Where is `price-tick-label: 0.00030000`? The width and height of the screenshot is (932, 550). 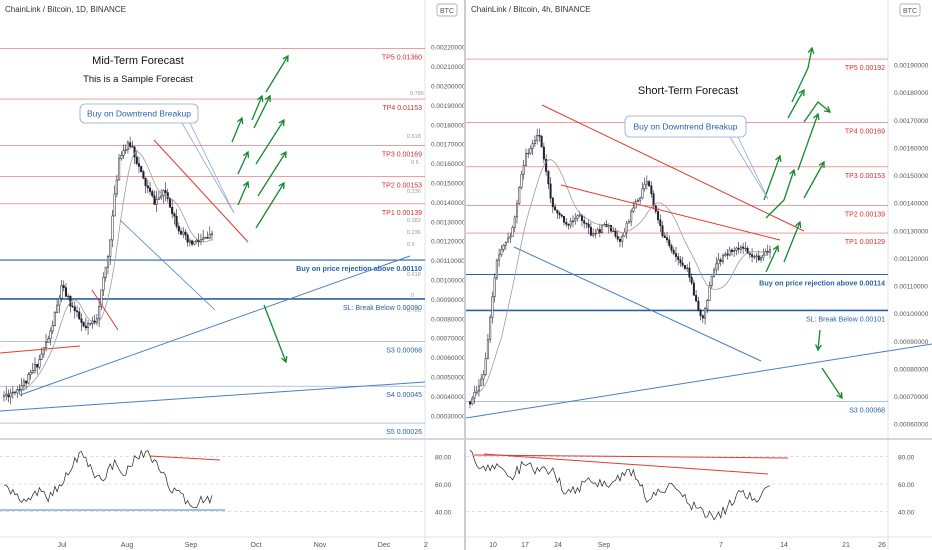 price-tick-label: 0.00030000 is located at coordinates (447, 416).